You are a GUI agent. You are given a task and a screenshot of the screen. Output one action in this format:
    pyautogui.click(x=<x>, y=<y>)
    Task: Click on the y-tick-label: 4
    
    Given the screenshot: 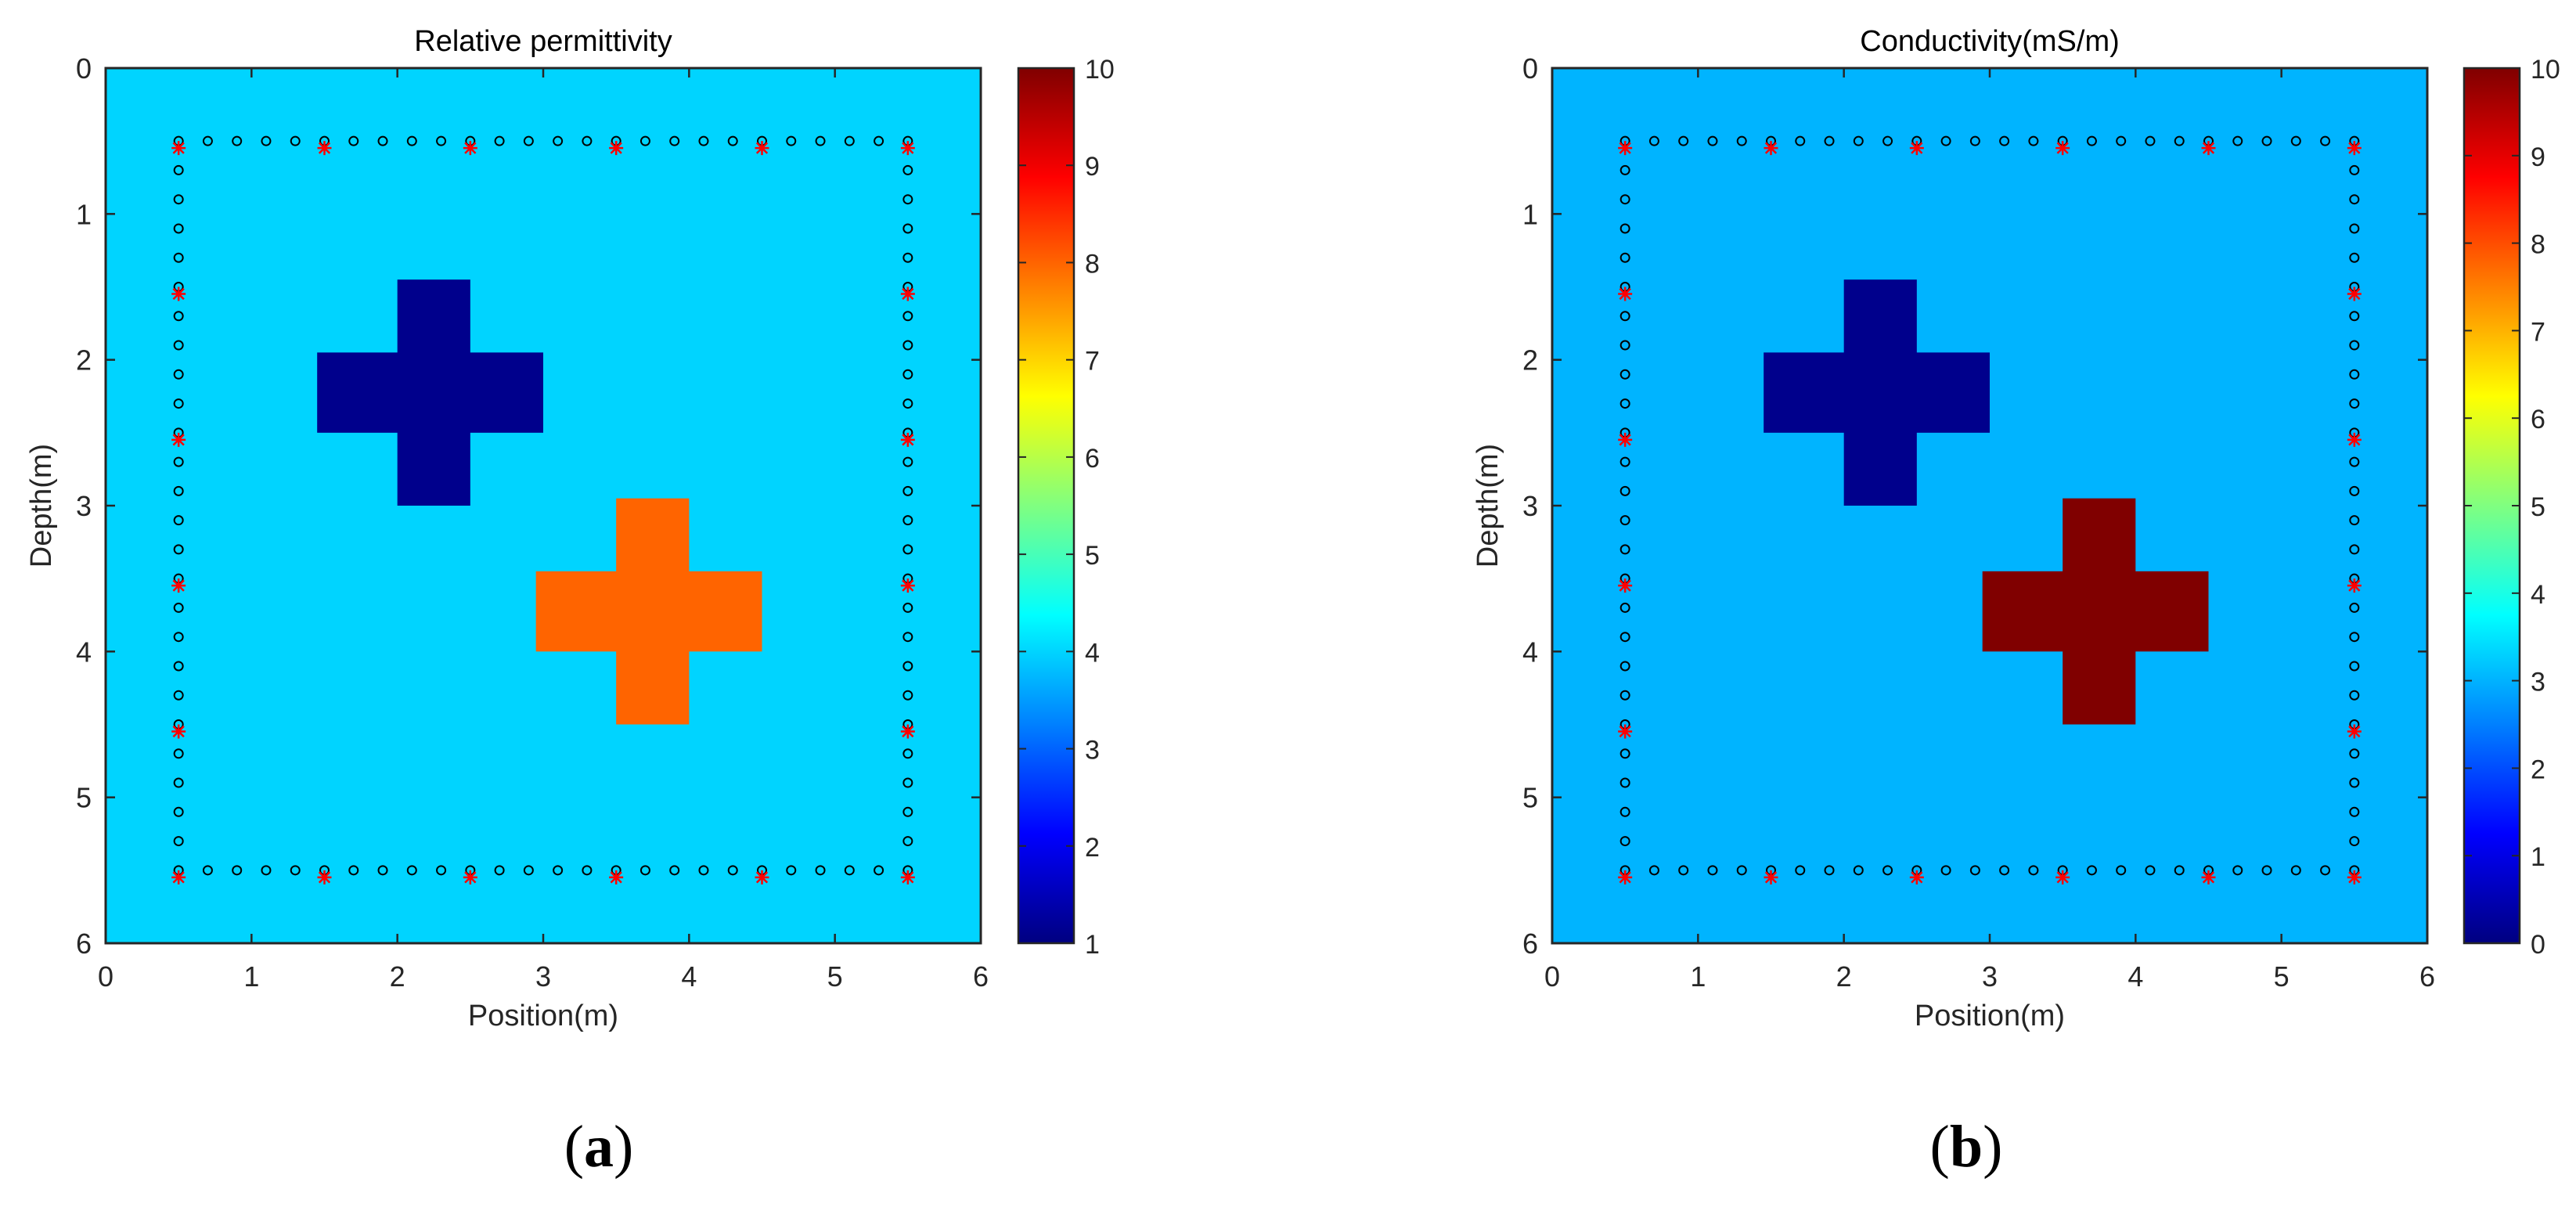 What is the action you would take?
    pyautogui.click(x=84, y=652)
    